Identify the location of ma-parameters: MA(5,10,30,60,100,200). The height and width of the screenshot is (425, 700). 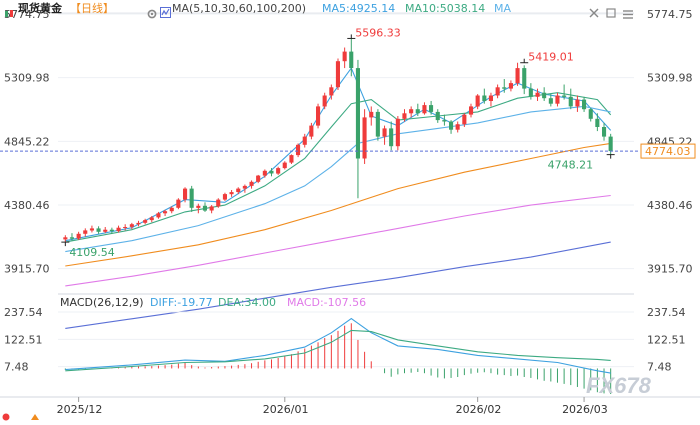
(239, 8).